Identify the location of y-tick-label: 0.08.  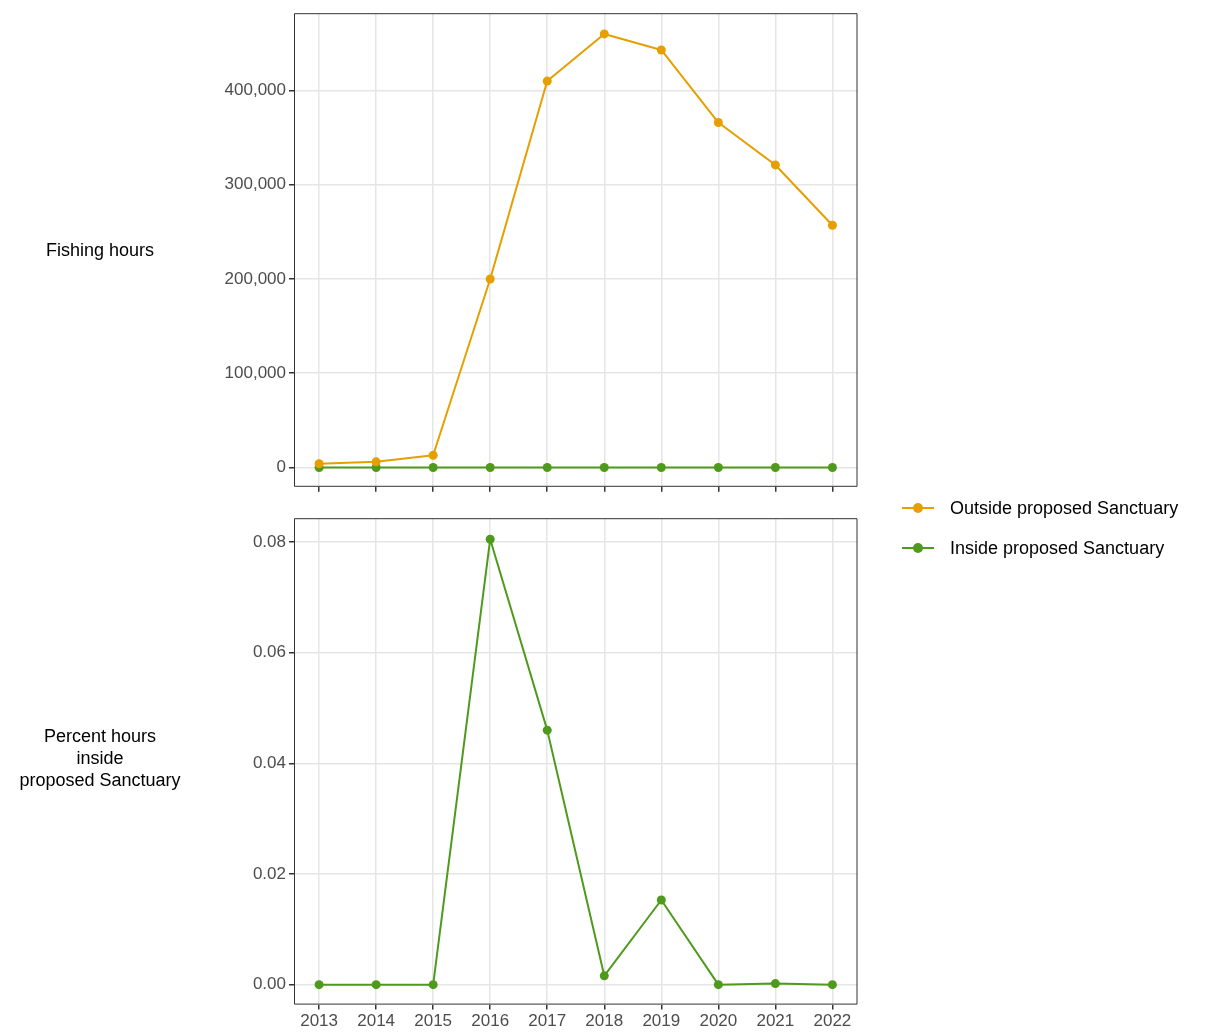
(269, 541).